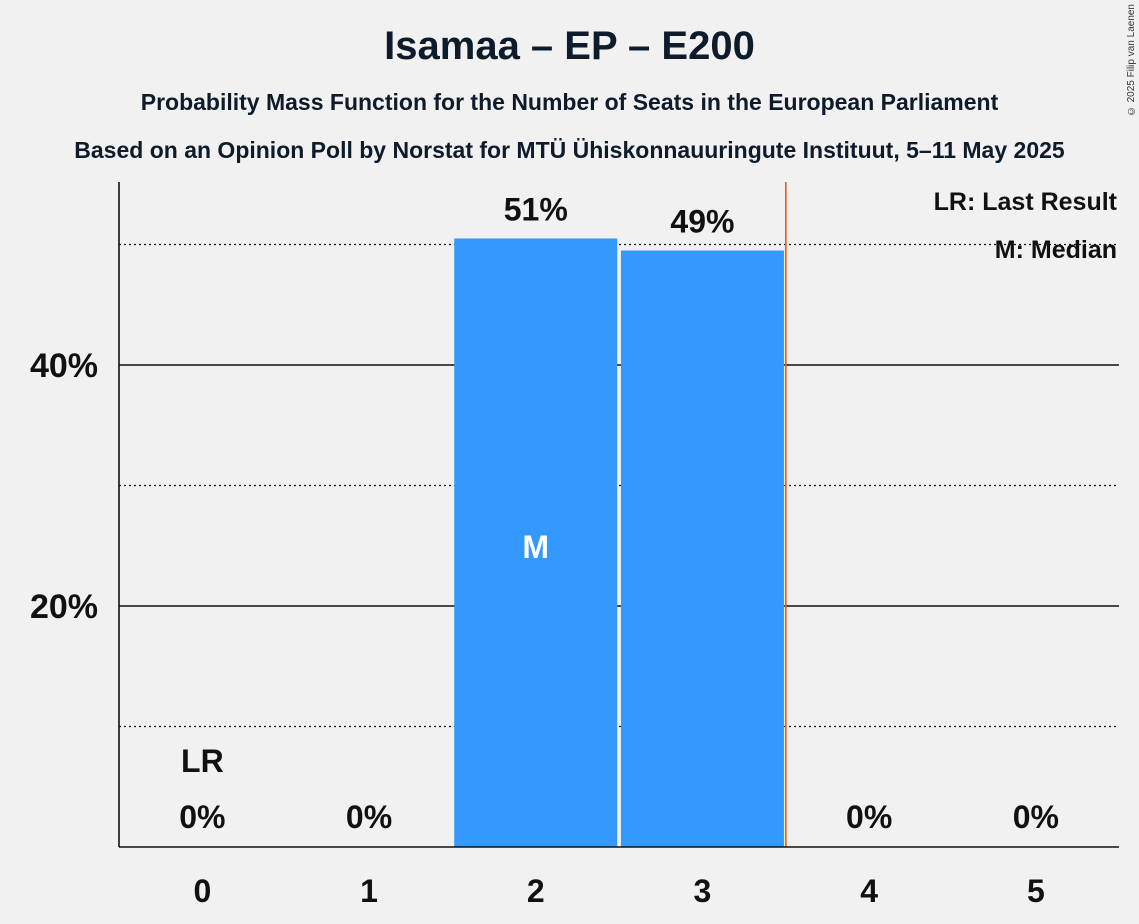  Describe the element at coordinates (569, 46) in the screenshot. I see `chart-title: Isamaa – EP – E200` at that location.